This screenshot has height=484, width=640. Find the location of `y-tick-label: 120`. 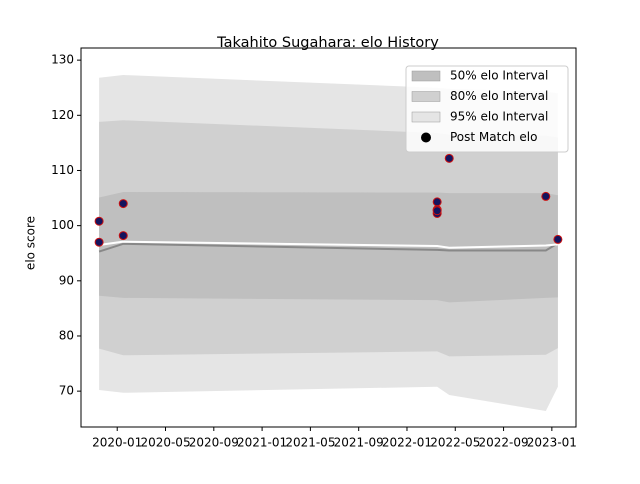

y-tick-label: 120 is located at coordinates (62, 115).